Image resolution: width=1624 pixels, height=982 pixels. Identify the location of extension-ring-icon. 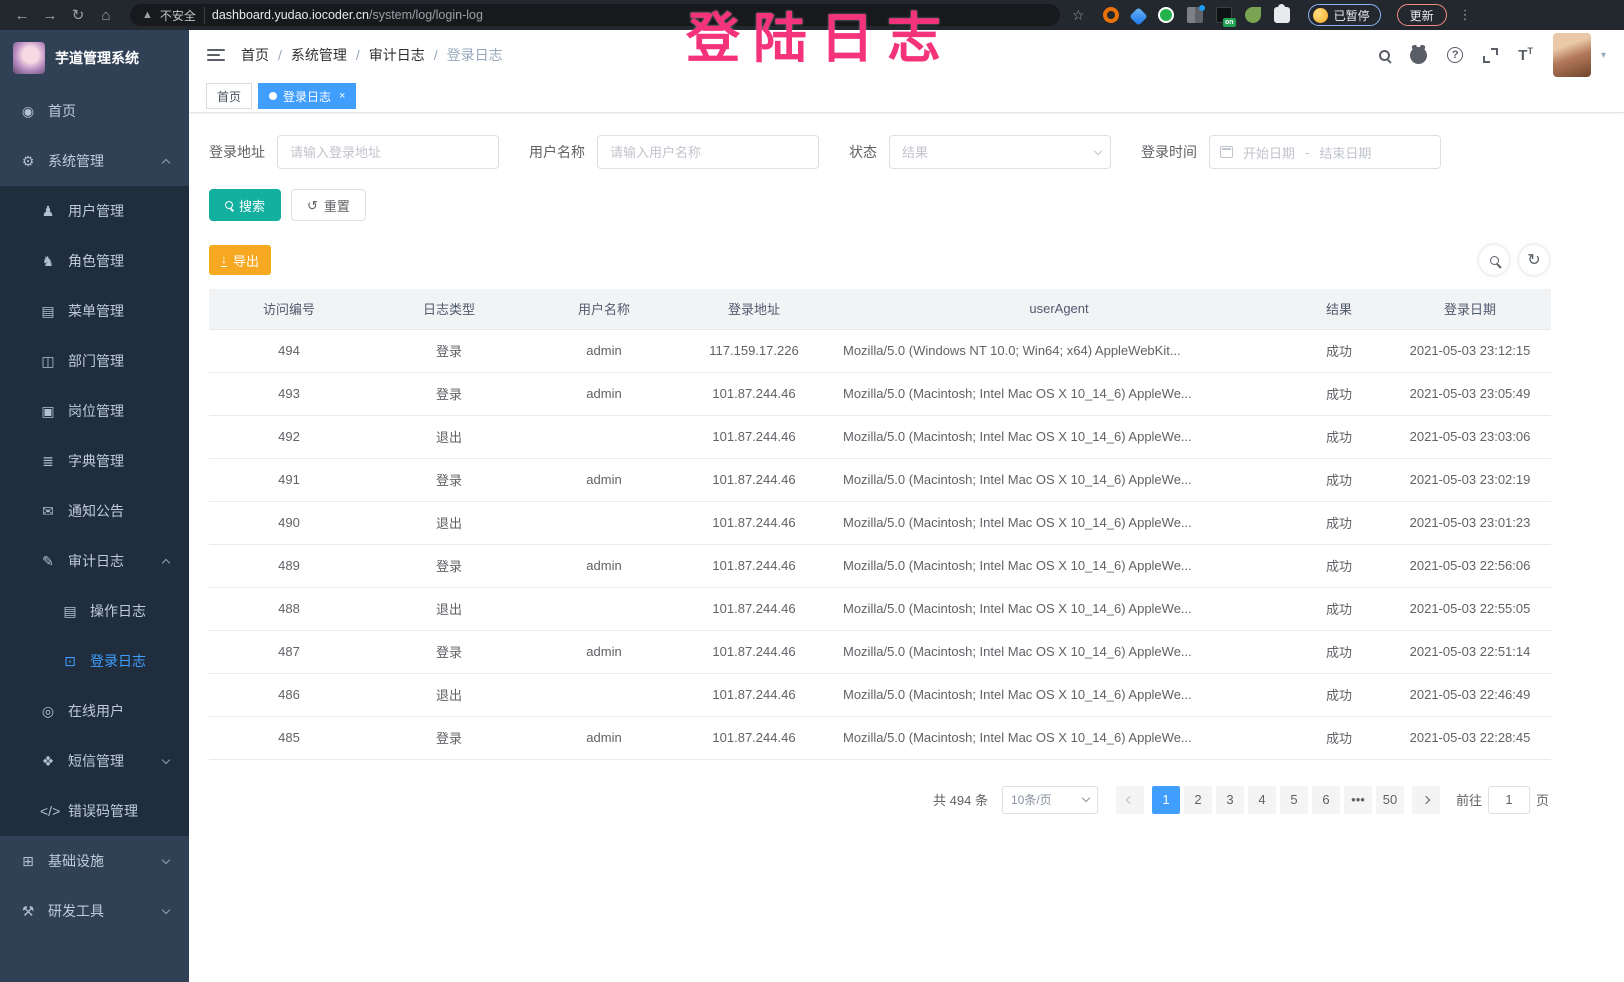
(1110, 15).